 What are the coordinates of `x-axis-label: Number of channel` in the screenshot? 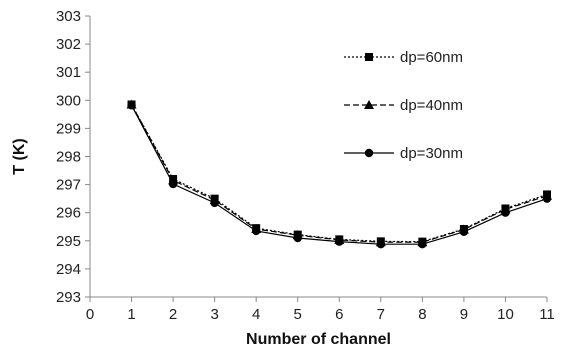 It's located at (318, 339).